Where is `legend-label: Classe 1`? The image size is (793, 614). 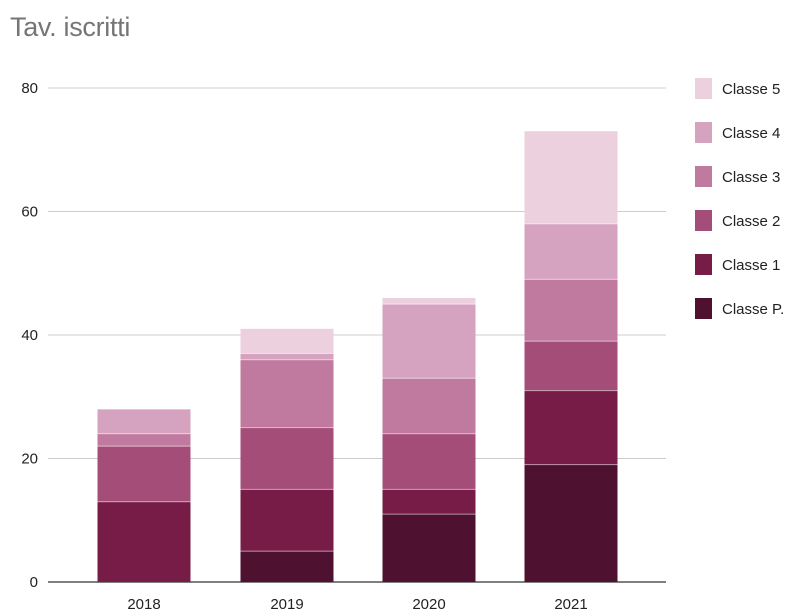 legend-label: Classe 1 is located at coordinates (751, 265).